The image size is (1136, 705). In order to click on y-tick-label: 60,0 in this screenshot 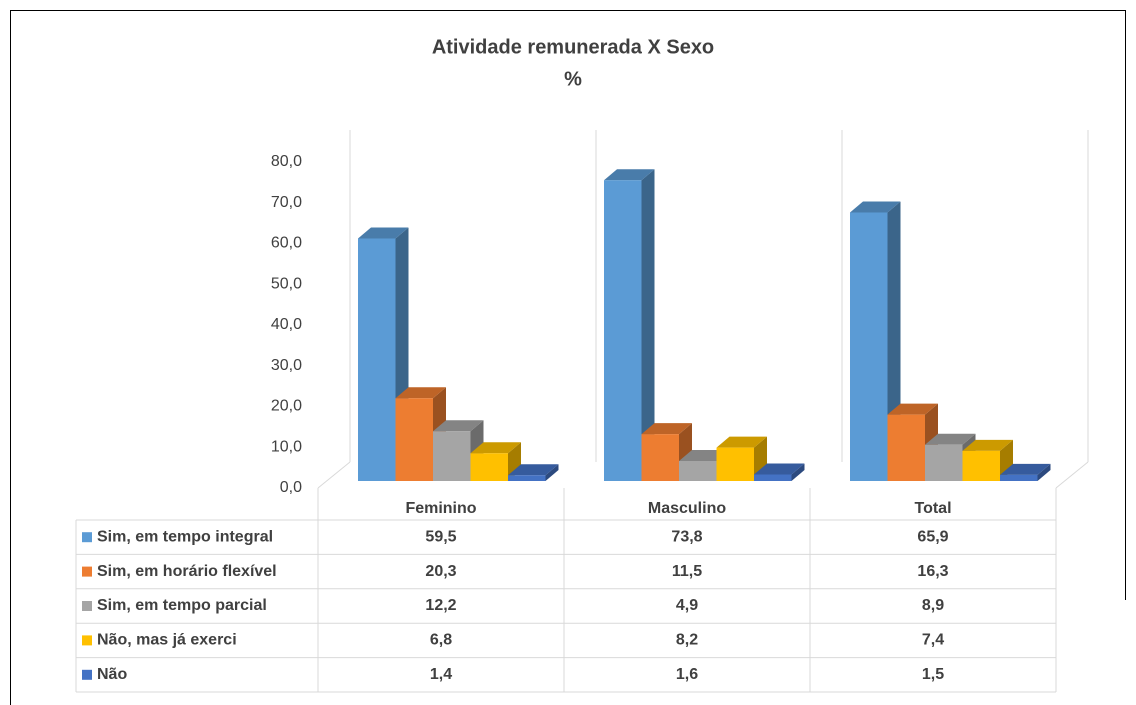, I will do `click(286, 243)`.